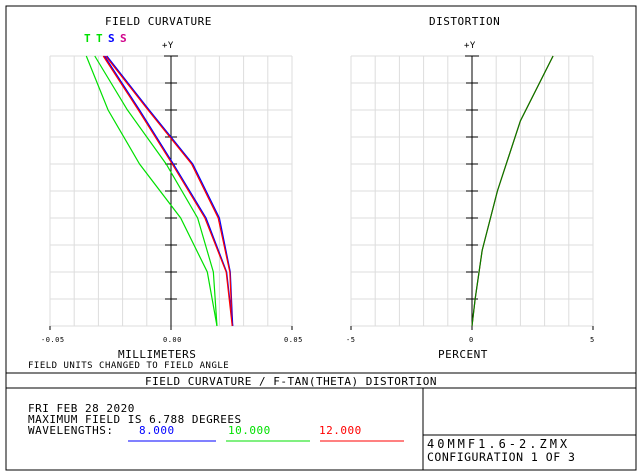 Image resolution: width=644 pixels, height=475 pixels. What do you see at coordinates (293, 340) in the screenshot?
I see `fc-xtick: 0.05` at bounding box center [293, 340].